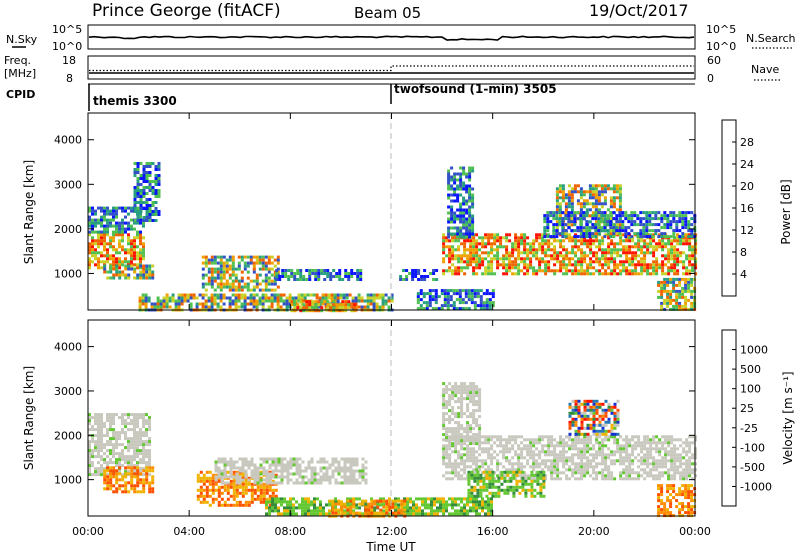 The height and width of the screenshot is (554, 800). What do you see at coordinates (391, 38) in the screenshot?
I see `nsky-trace` at bounding box center [391, 38].